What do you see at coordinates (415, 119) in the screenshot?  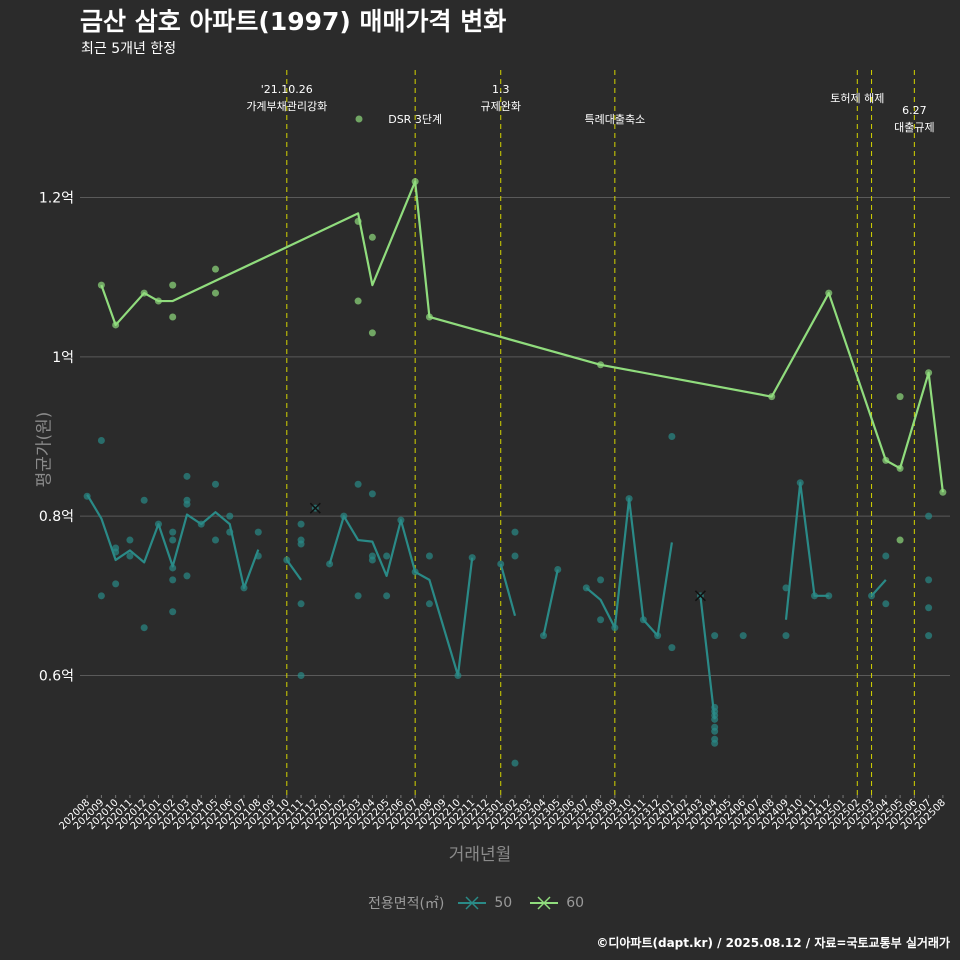 I see `event-label: DSR 3단계` at bounding box center [415, 119].